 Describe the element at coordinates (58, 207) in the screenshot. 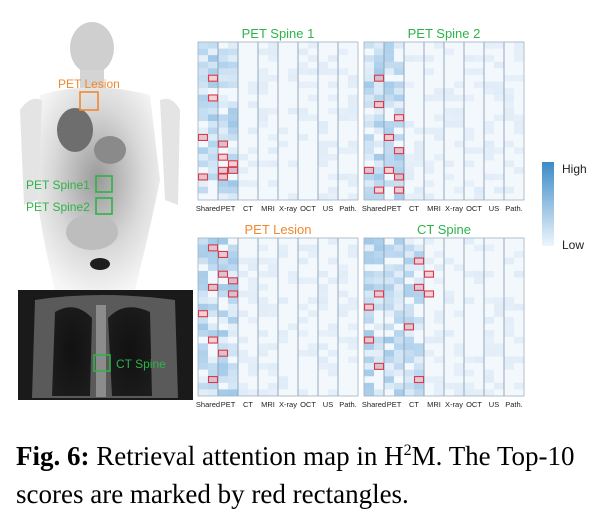

I see `pet-roi-label: PET Spine2` at that location.